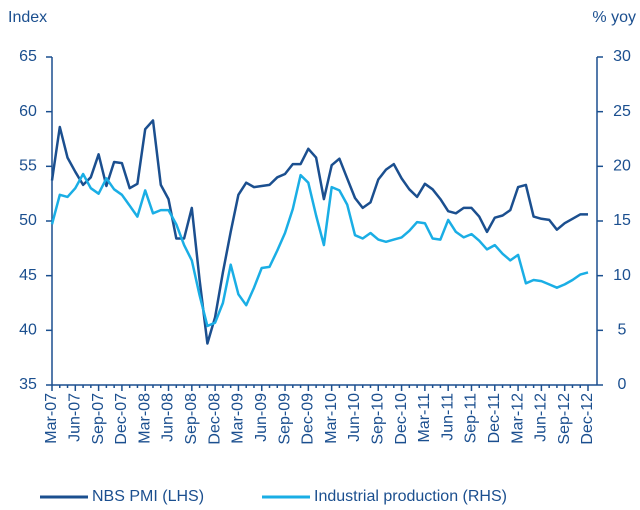 This screenshot has width=640, height=510. Describe the element at coordinates (28, 166) in the screenshot. I see `y-tick-label: 55` at that location.